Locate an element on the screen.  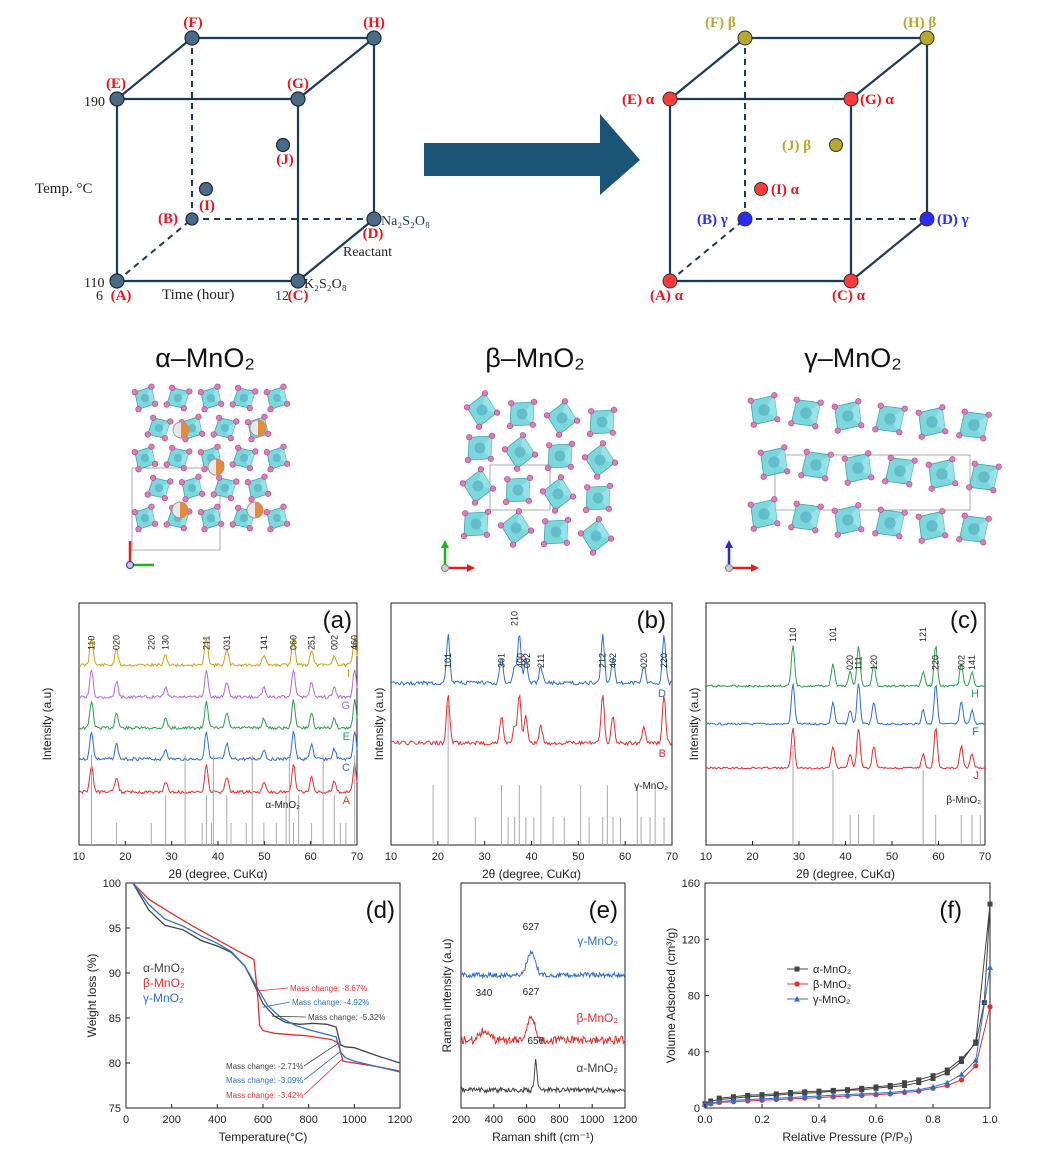
vertex-node-J is located at coordinates (836, 145).